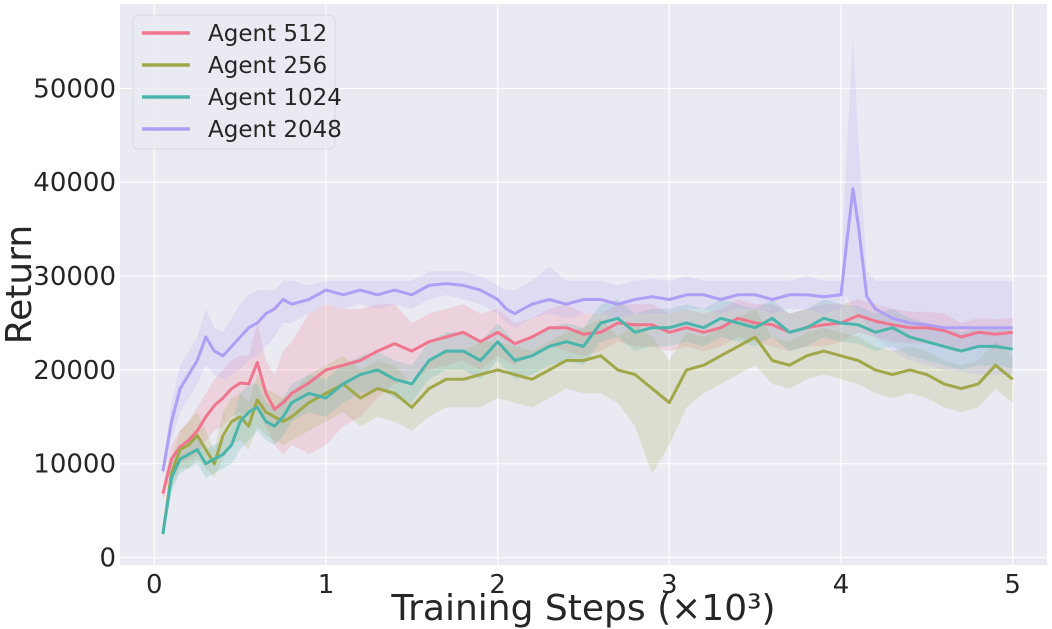 This screenshot has width=1052, height=629. What do you see at coordinates (107, 558) in the screenshot?
I see `y-tick-label: 0` at bounding box center [107, 558].